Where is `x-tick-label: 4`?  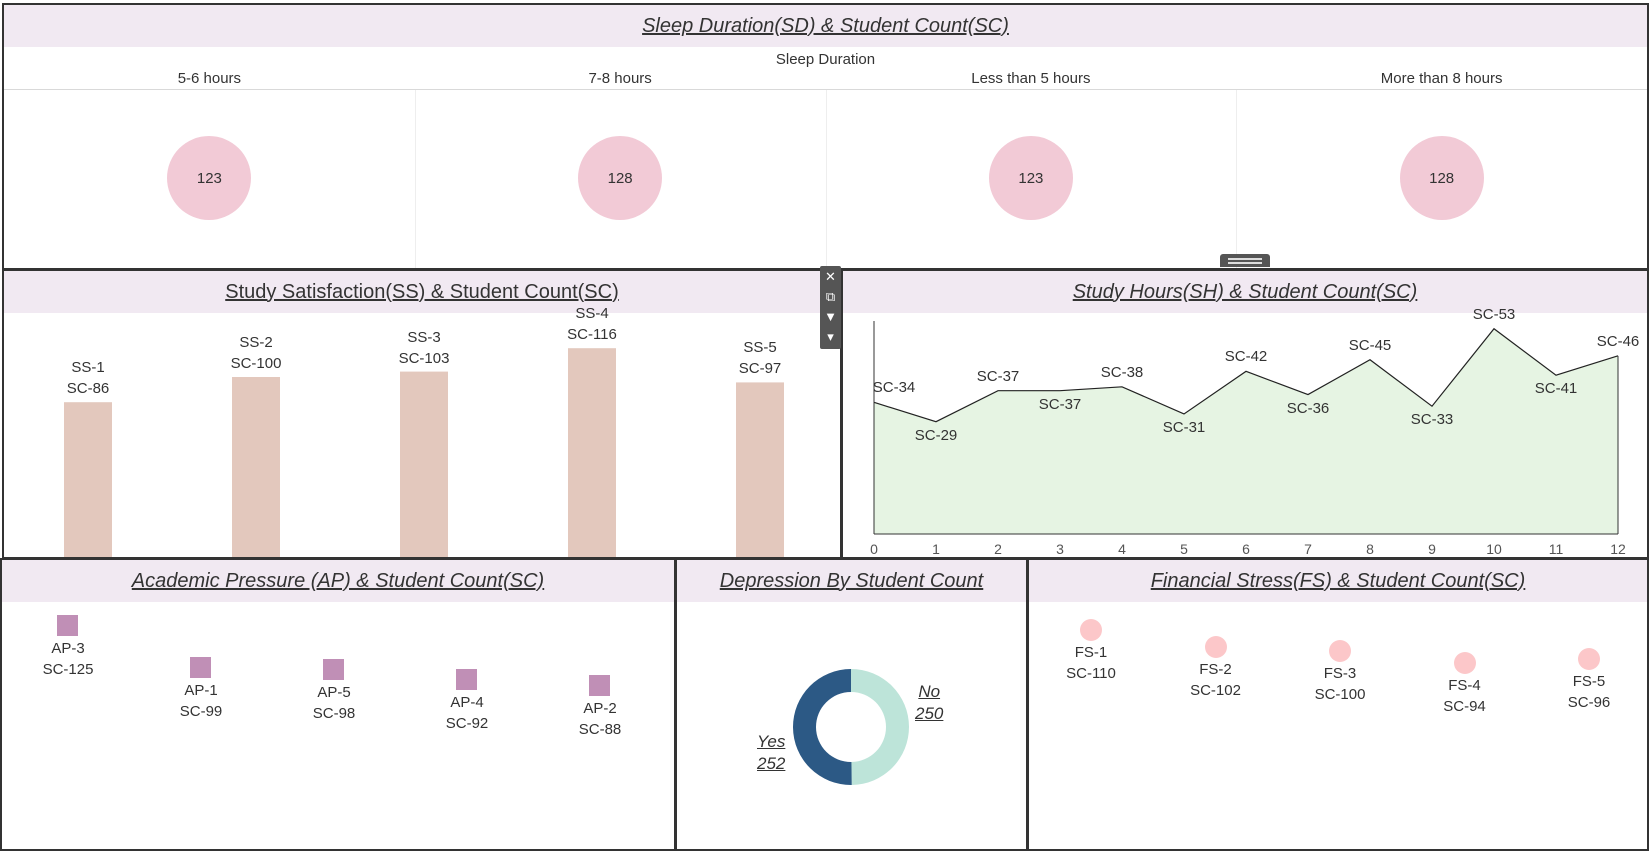 x-tick-label: 4 is located at coordinates (1122, 549).